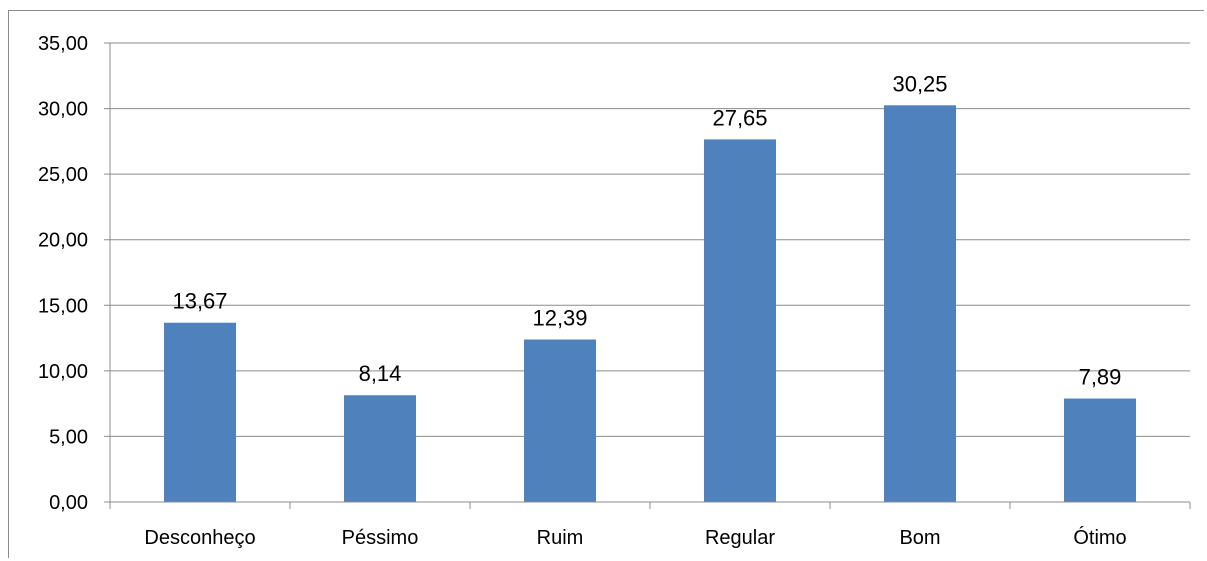 The width and height of the screenshot is (1207, 561). I want to click on y-tick-label: 0,00, so click(68, 503).